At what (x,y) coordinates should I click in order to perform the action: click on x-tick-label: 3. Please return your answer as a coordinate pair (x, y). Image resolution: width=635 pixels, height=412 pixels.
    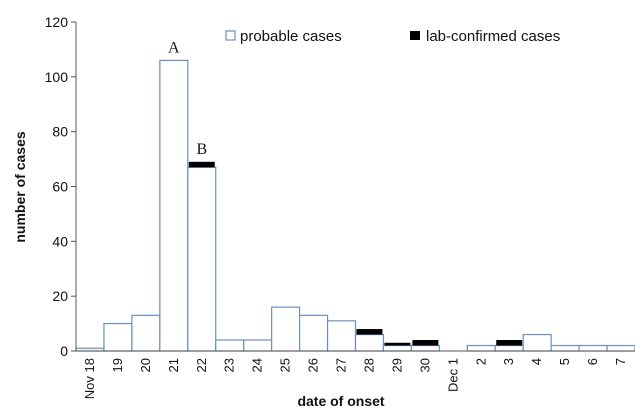
    Looking at the image, I should click on (508, 361).